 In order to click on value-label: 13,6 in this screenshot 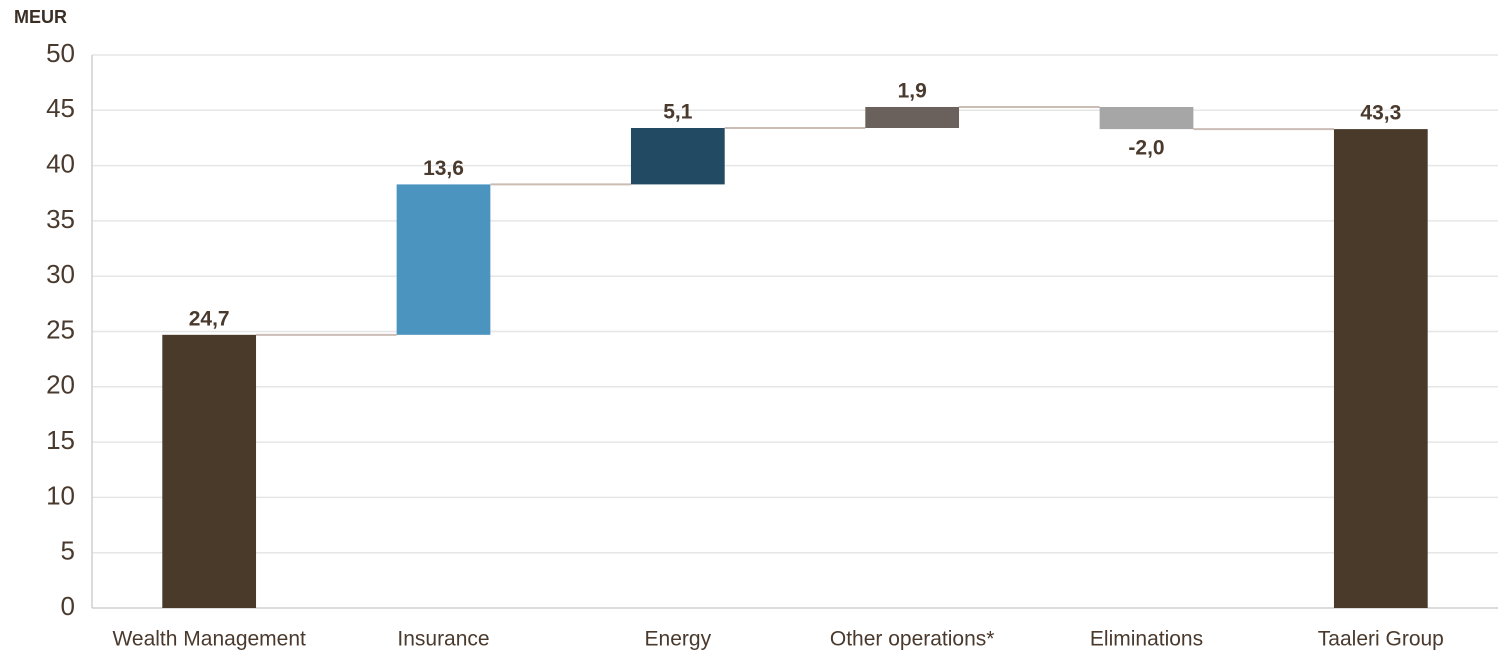, I will do `click(443, 168)`.